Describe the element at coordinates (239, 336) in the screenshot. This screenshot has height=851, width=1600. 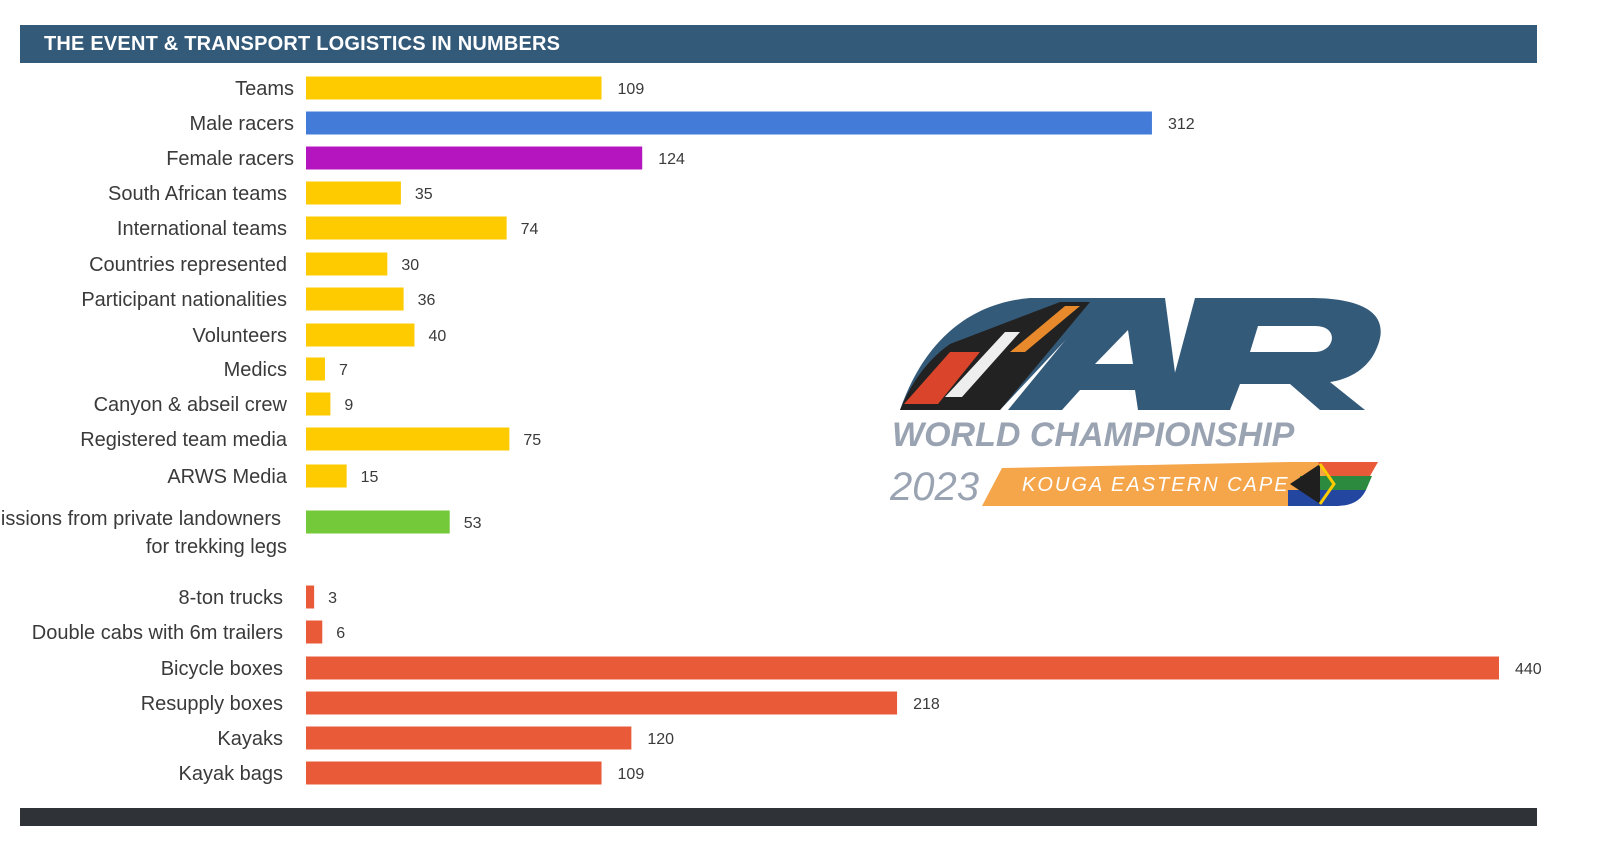
I see `category-label: Volunteers` at that location.